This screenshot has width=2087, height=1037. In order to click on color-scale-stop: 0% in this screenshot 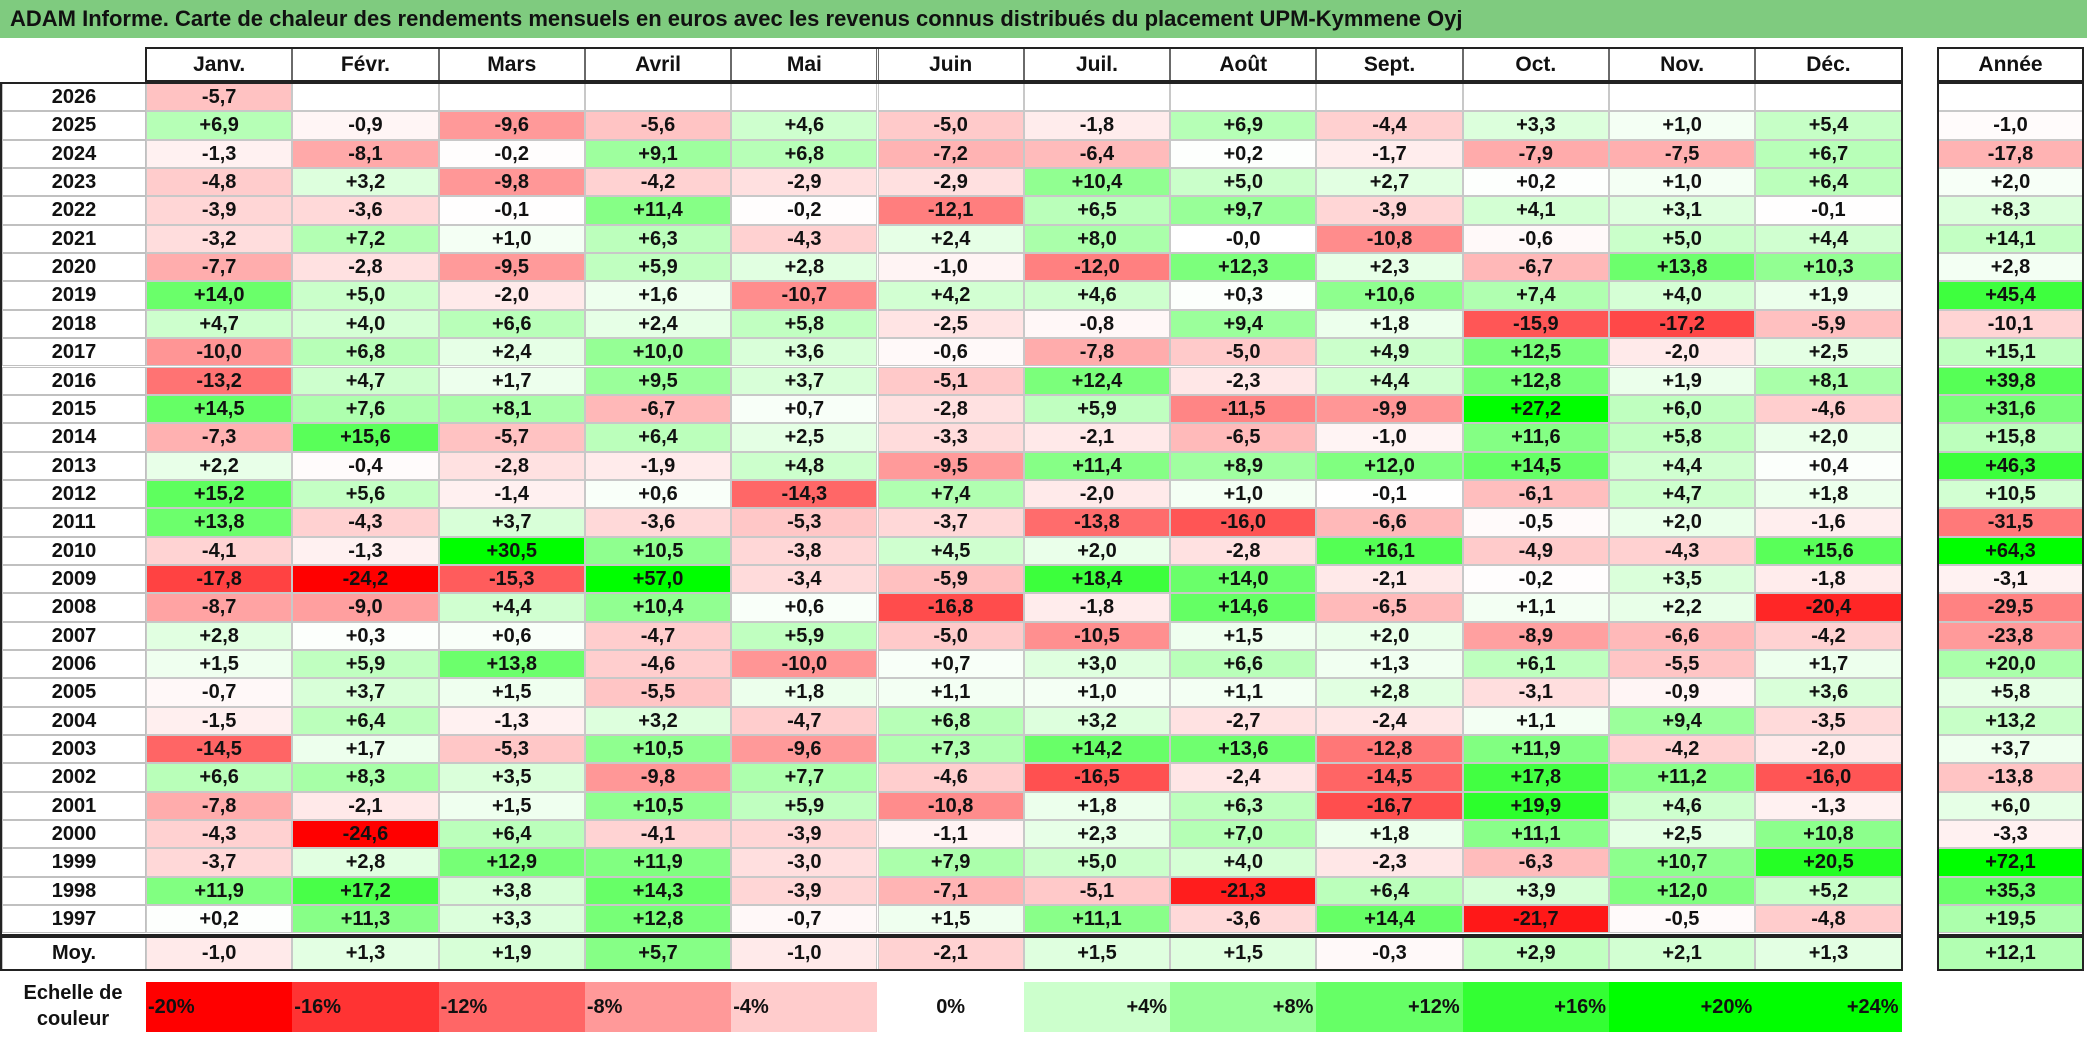, I will do `click(950, 1007)`.